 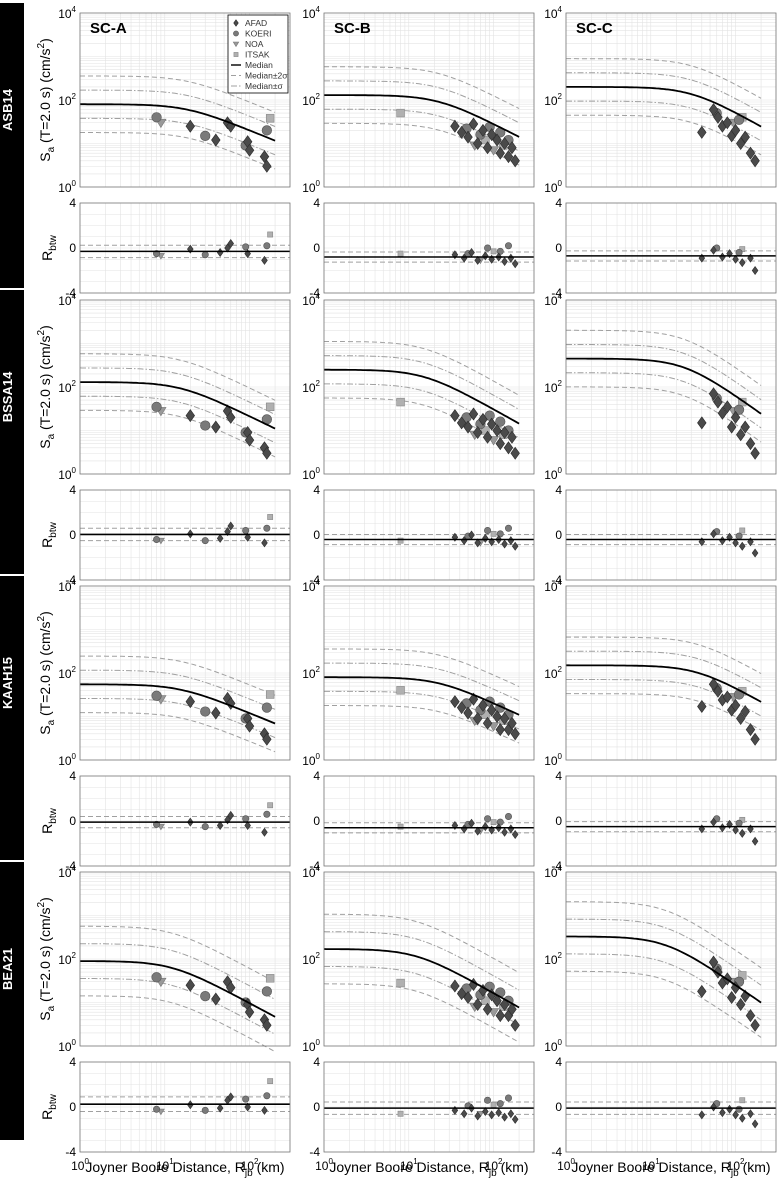 What do you see at coordinates (671, 821) in the screenshot?
I see `residual-plot-frame` at bounding box center [671, 821].